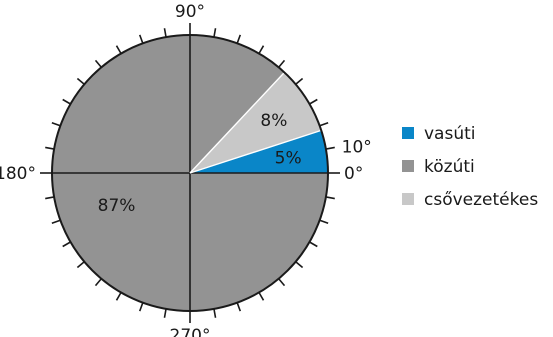 The width and height of the screenshot is (553, 337). I want to click on slice-csovezetekes, so click(256, 122).